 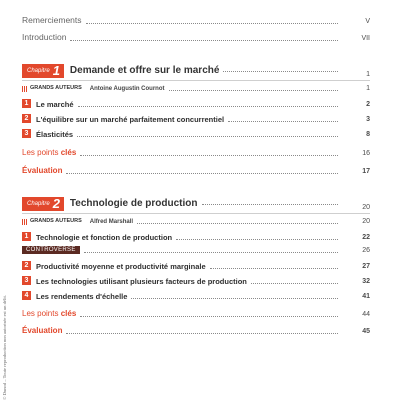 I want to click on chapter-badge: Chapitre 2, so click(x=43, y=204).